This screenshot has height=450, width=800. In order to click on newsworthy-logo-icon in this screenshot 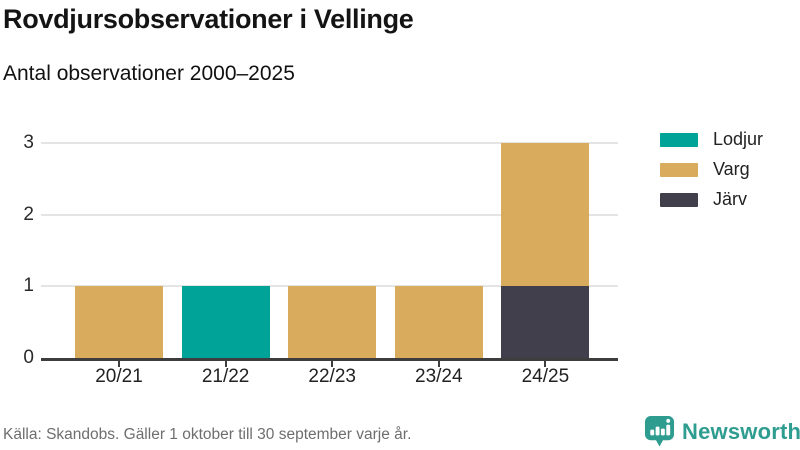, I will do `click(659, 431)`.